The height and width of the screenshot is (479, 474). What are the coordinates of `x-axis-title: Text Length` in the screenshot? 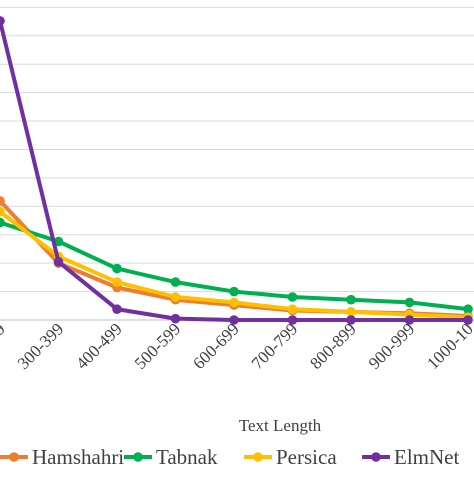 It's located at (280, 425).